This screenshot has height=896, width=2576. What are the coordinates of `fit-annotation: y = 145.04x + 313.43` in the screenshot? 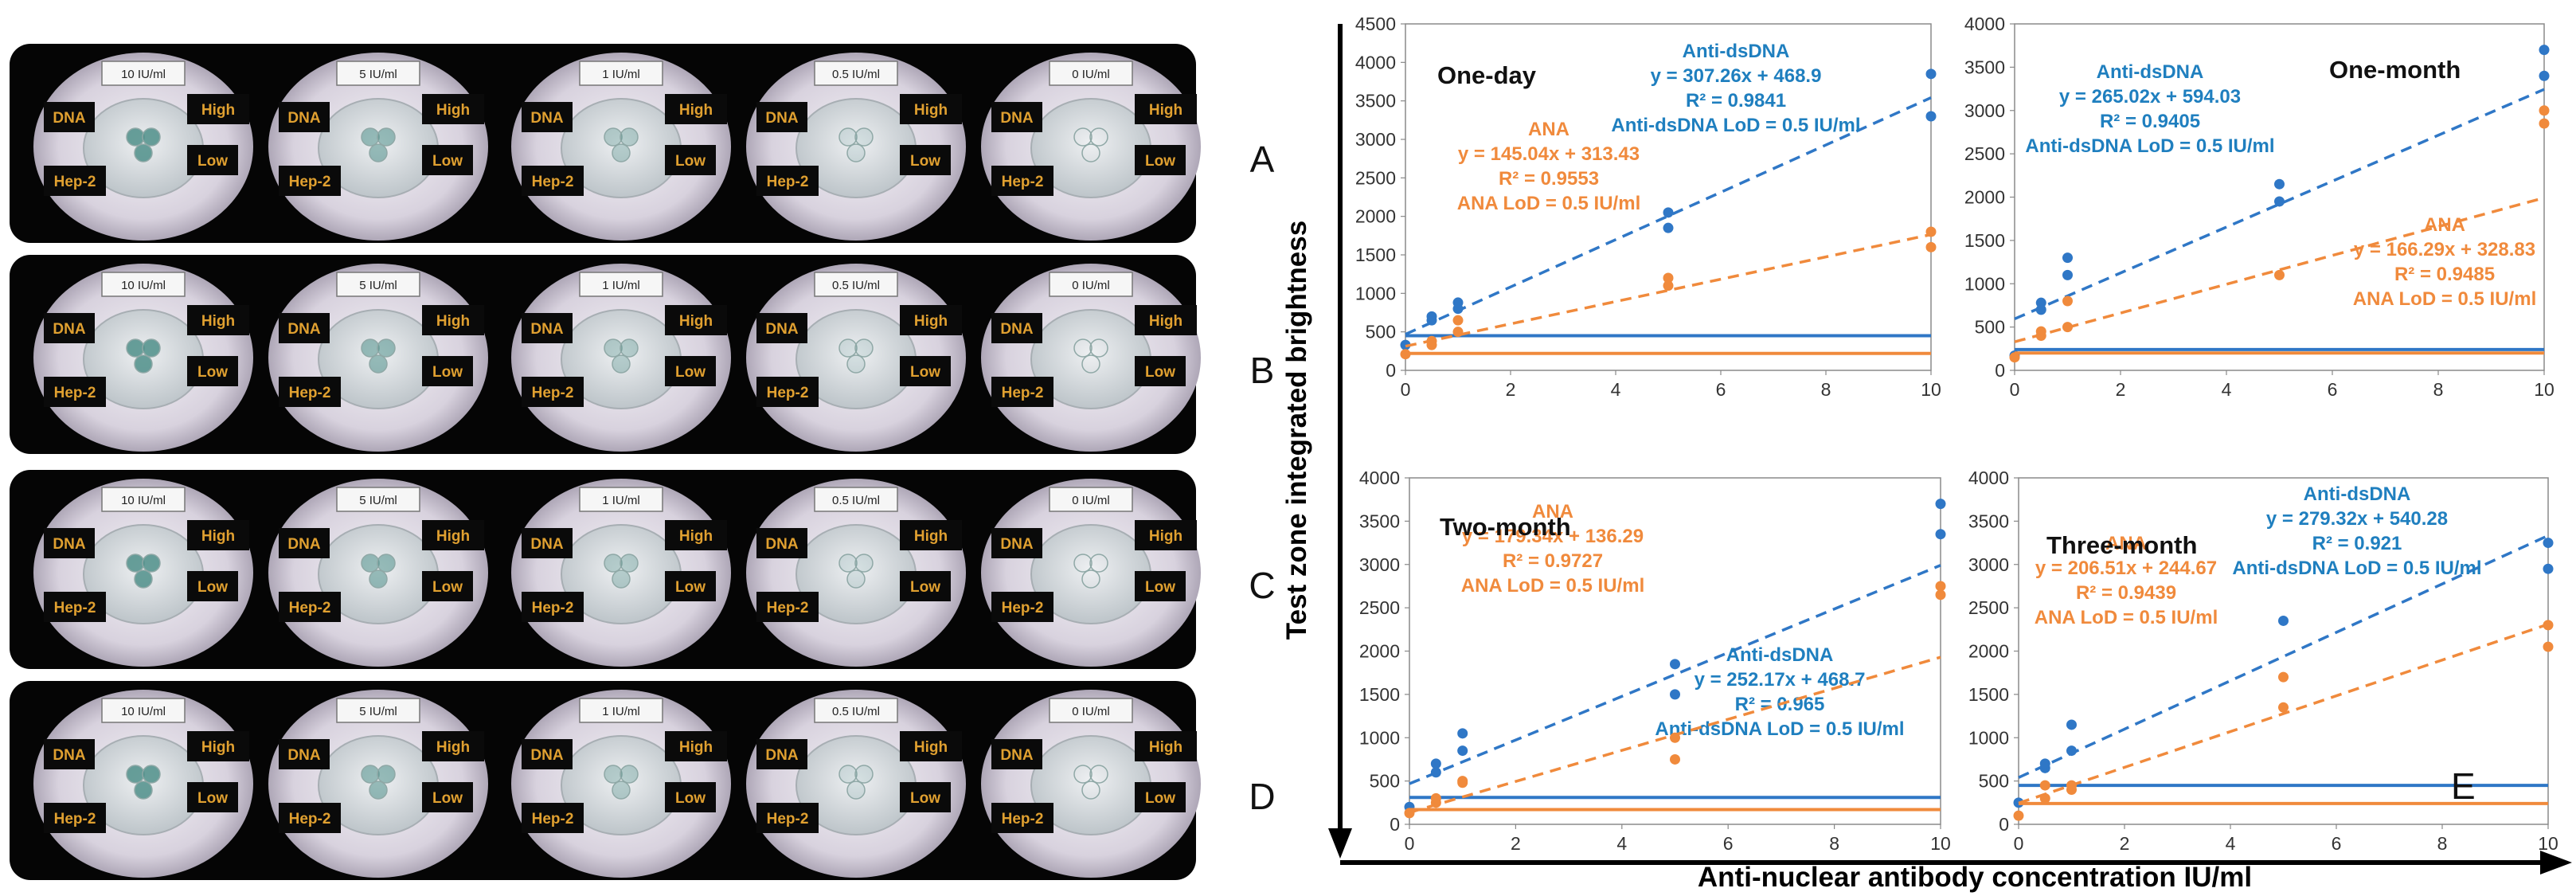 It's located at (1549, 154).